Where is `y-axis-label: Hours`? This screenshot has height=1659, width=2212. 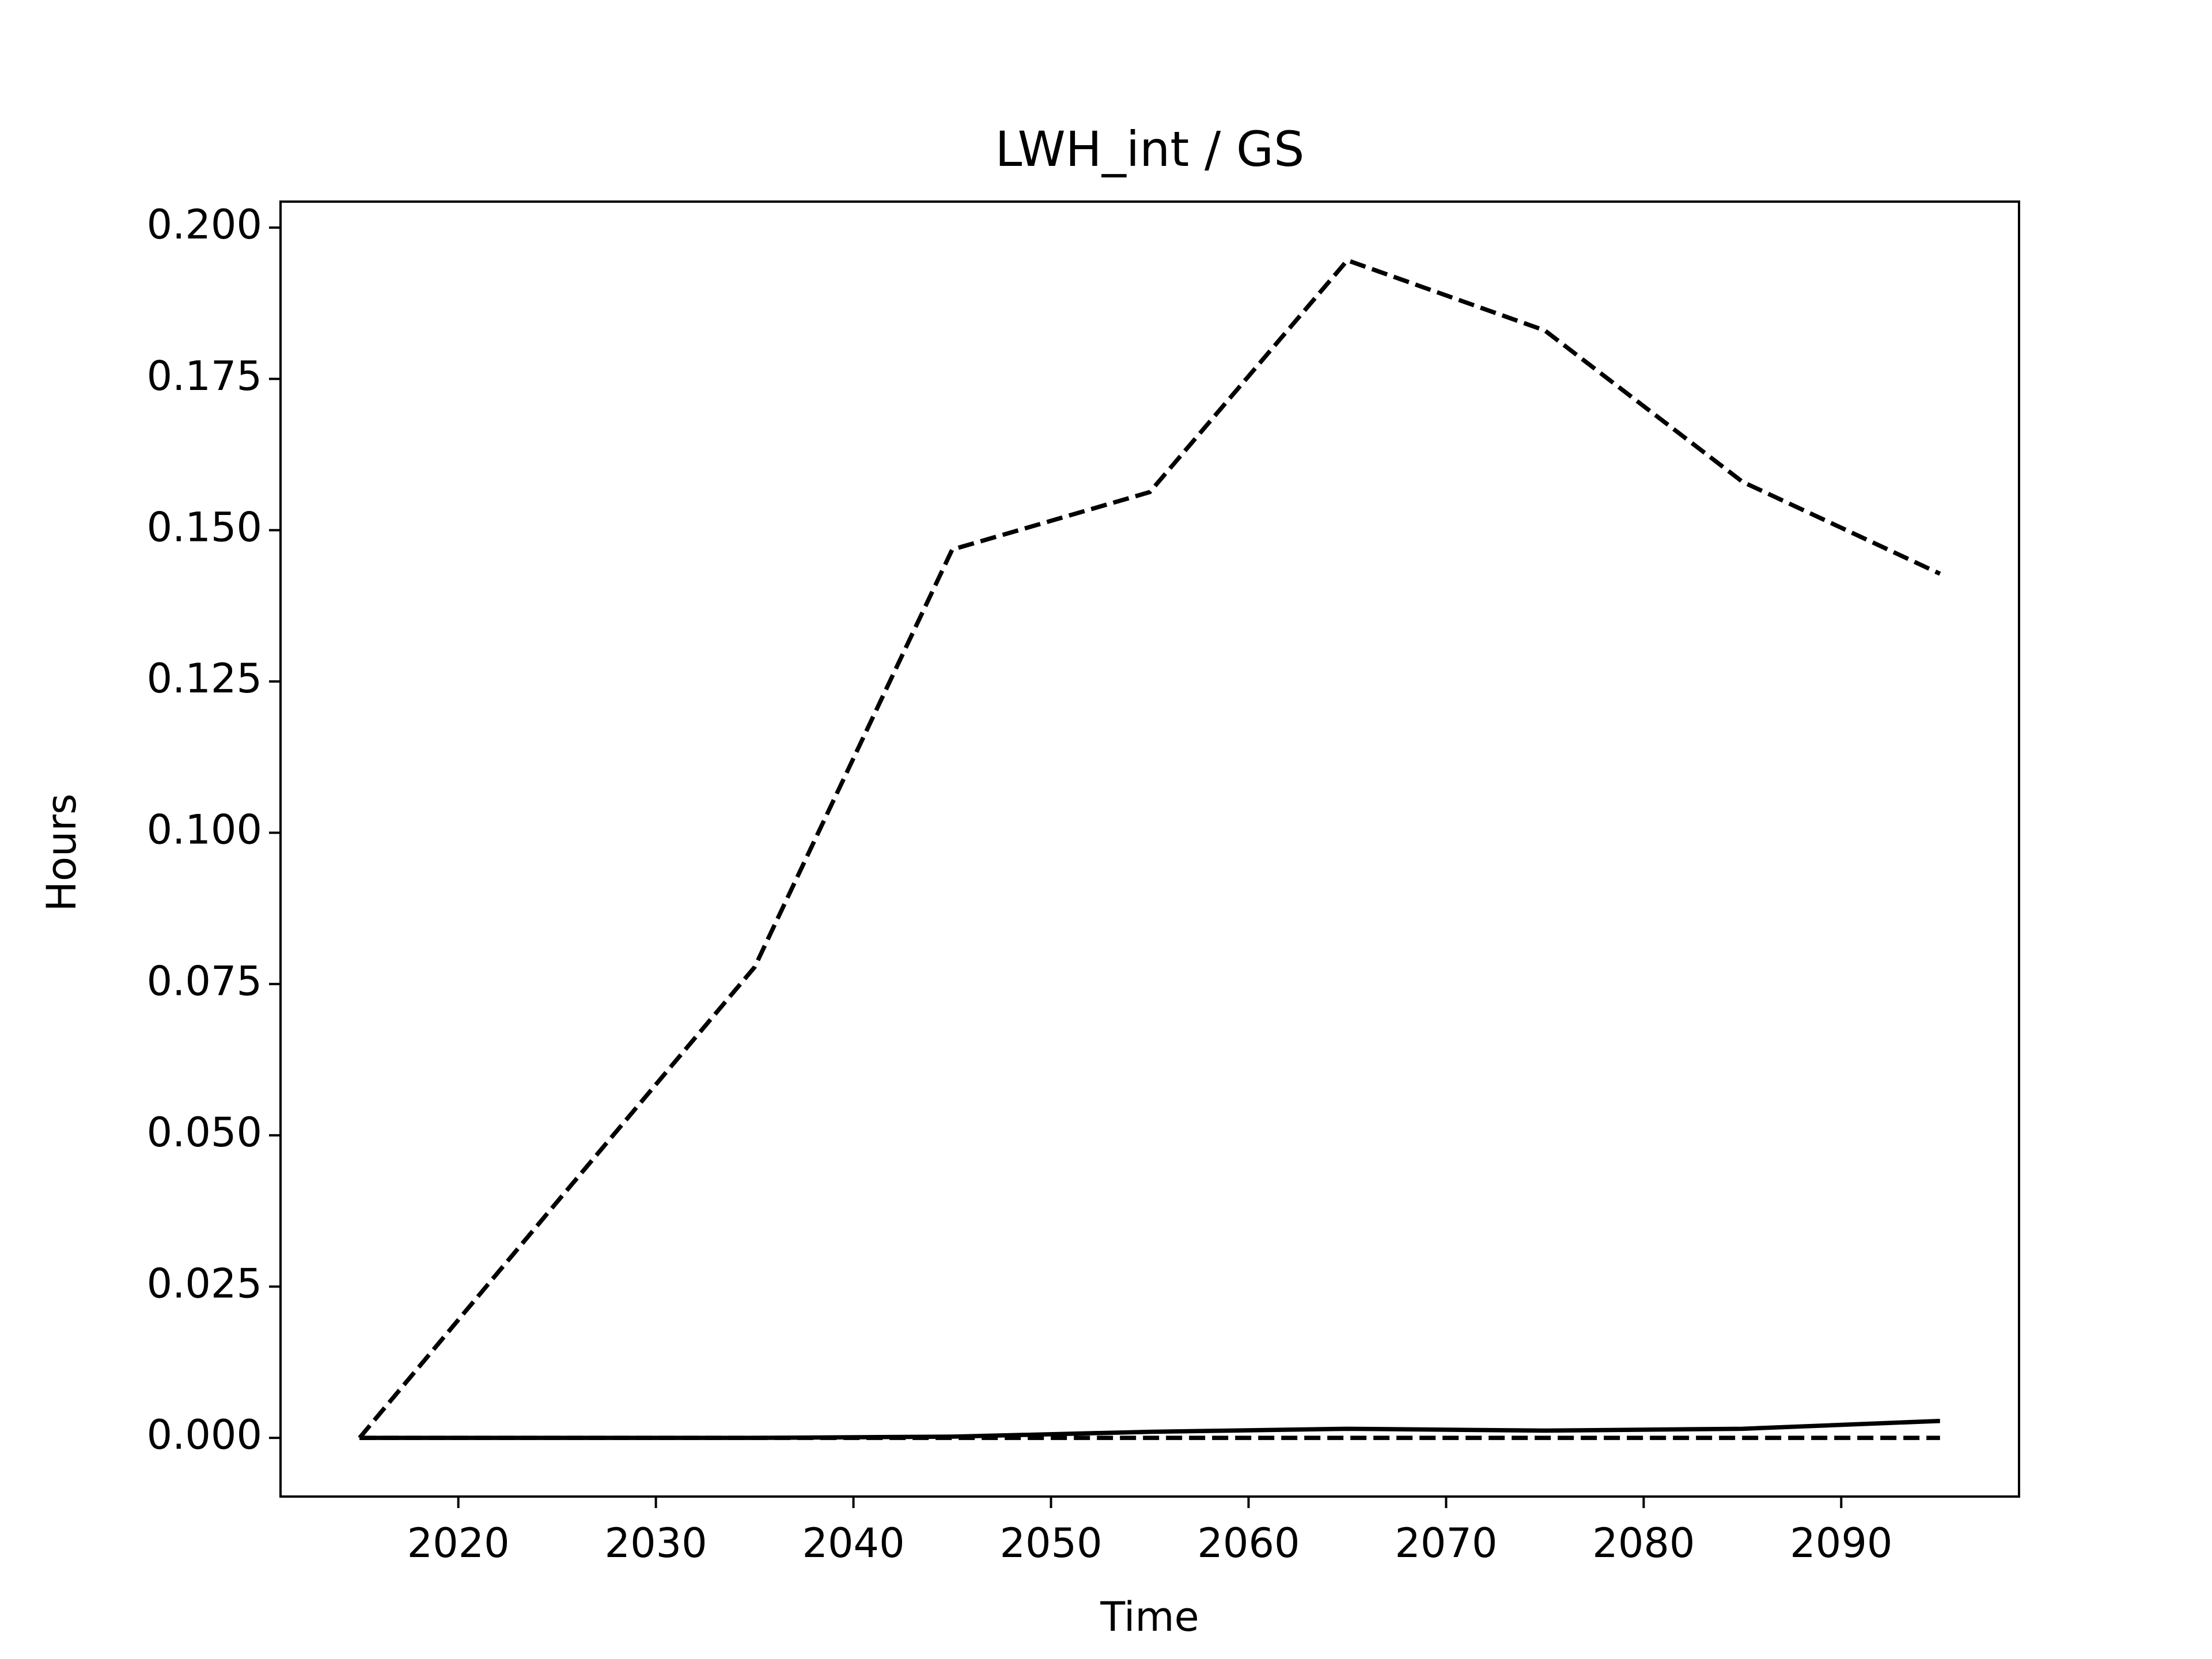 y-axis-label: Hours is located at coordinates (61, 852).